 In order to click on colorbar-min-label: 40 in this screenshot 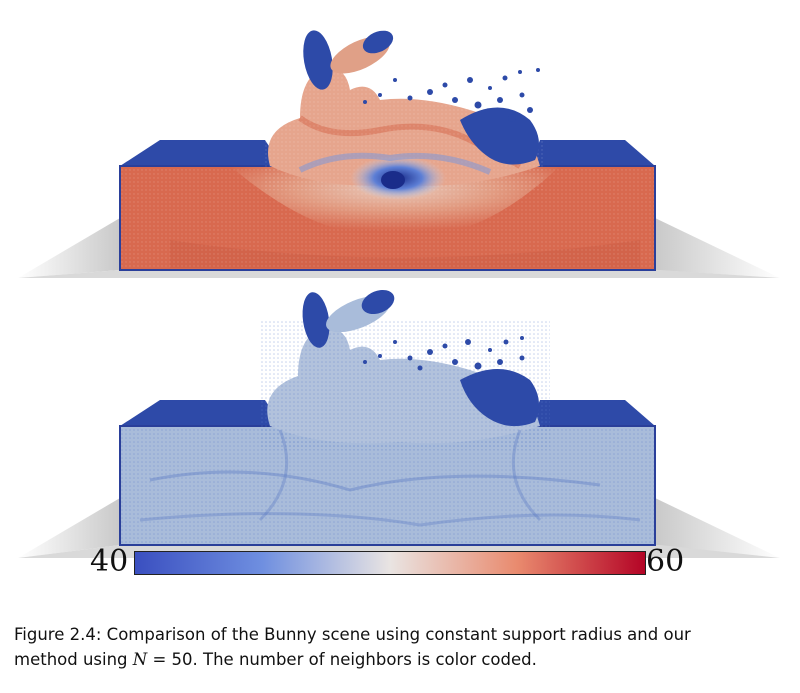, I will do `click(109, 561)`.